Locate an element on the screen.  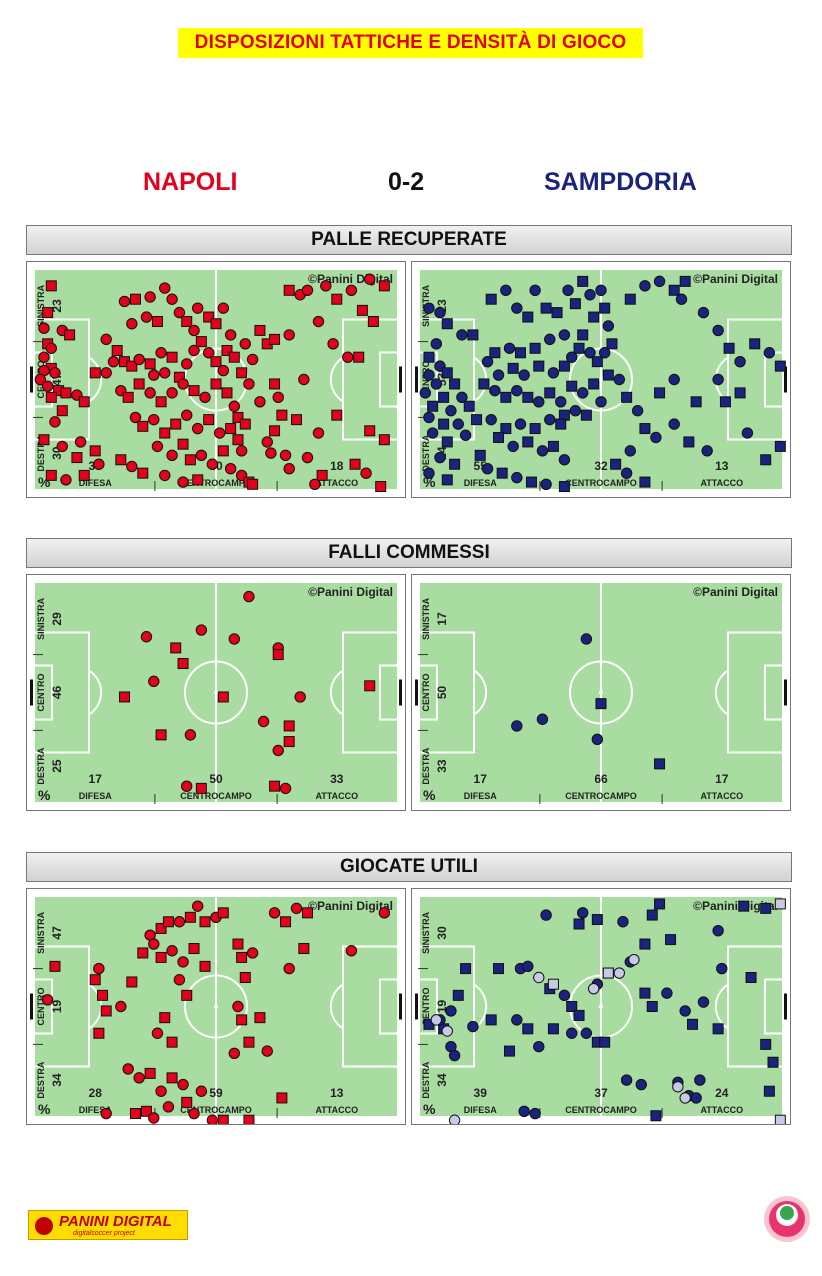
panini-digital-logo: PANINI DIGITAL digitalsoccer project is located at coordinates (108, 1225).